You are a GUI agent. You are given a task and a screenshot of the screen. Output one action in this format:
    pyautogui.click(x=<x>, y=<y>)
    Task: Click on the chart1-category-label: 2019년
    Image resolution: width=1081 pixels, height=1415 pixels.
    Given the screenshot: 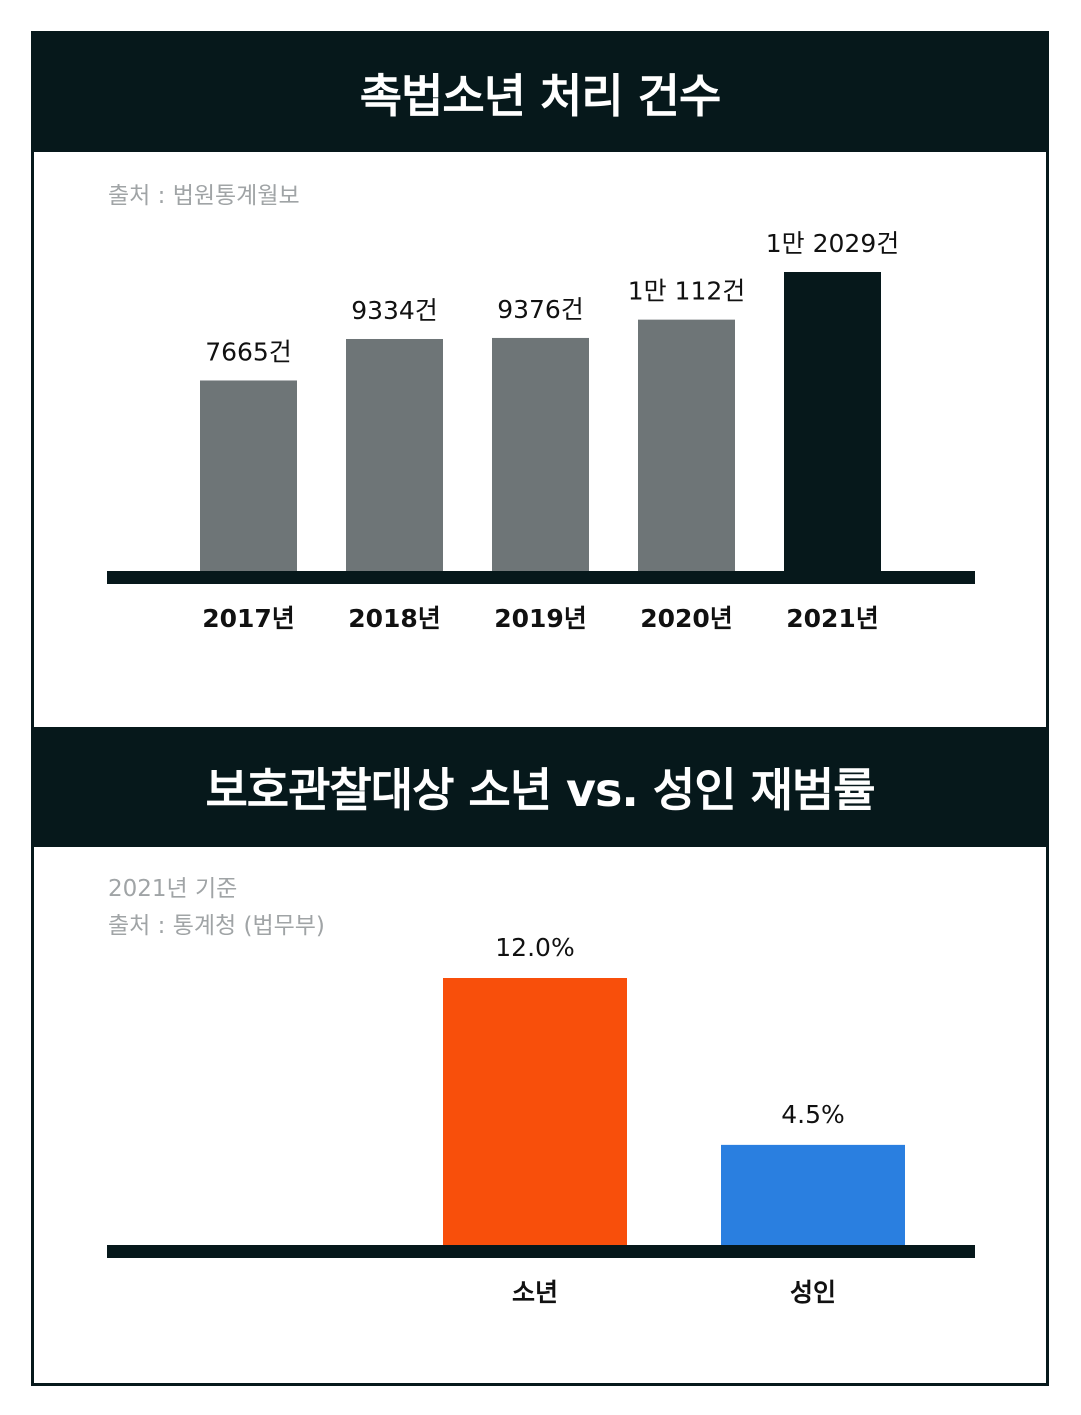 What is the action you would take?
    pyautogui.click(x=540, y=618)
    